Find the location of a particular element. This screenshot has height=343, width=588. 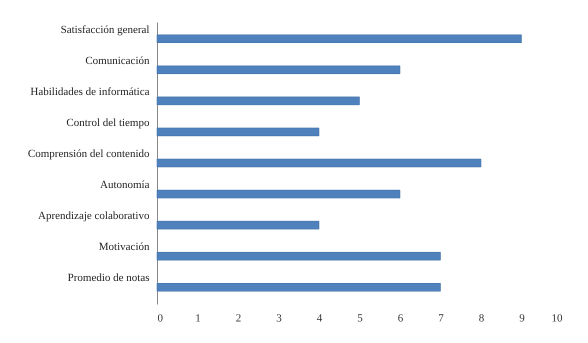

x-tick-label: 8 is located at coordinates (481, 318).